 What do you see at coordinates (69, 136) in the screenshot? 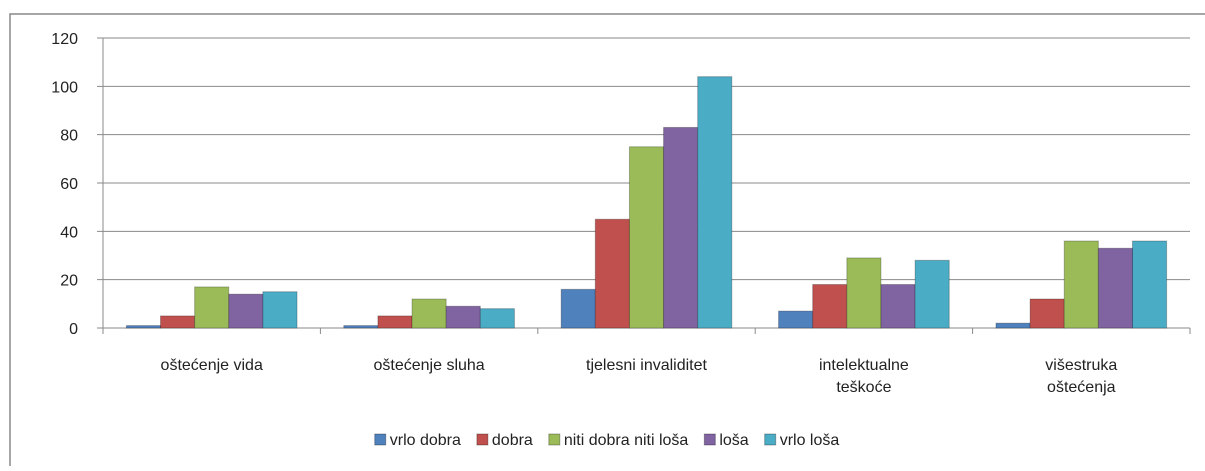
I see `y-tick-label: 80` at bounding box center [69, 136].